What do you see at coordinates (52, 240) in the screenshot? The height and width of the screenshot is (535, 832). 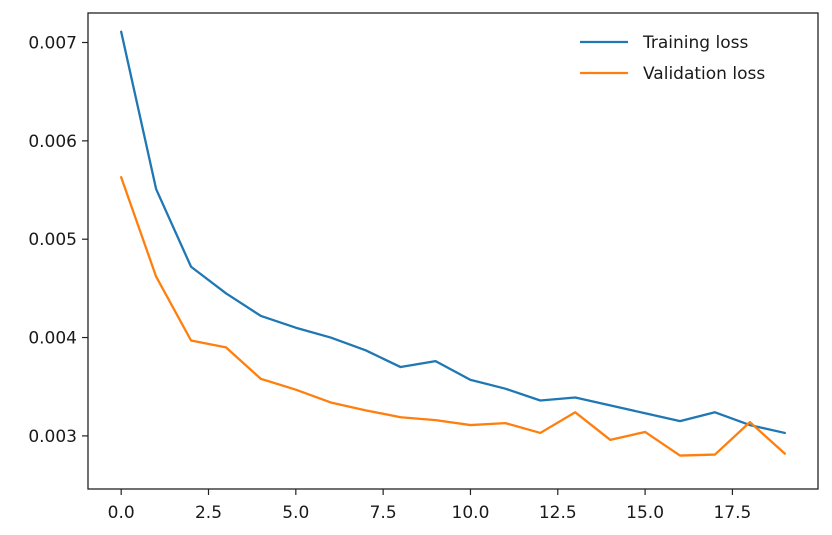 I see `y-tick-label: 0.005` at bounding box center [52, 240].